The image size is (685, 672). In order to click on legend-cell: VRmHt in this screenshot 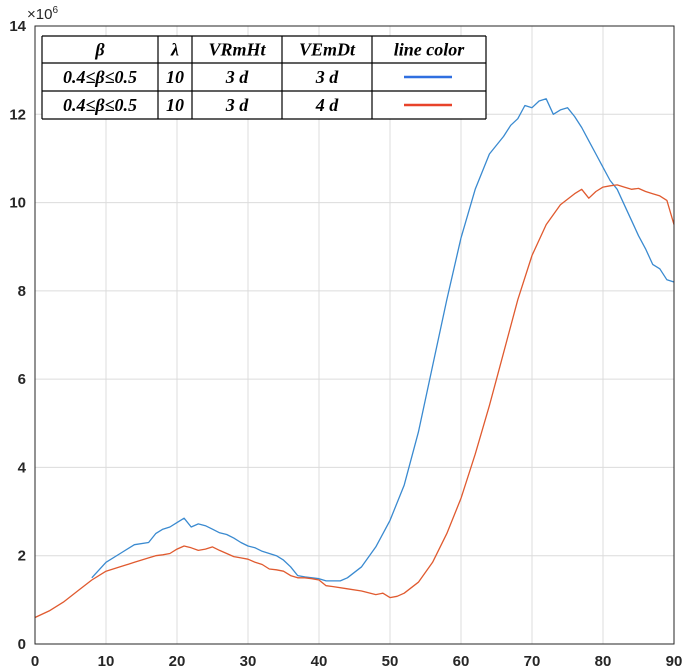, I will do `click(237, 50)`.